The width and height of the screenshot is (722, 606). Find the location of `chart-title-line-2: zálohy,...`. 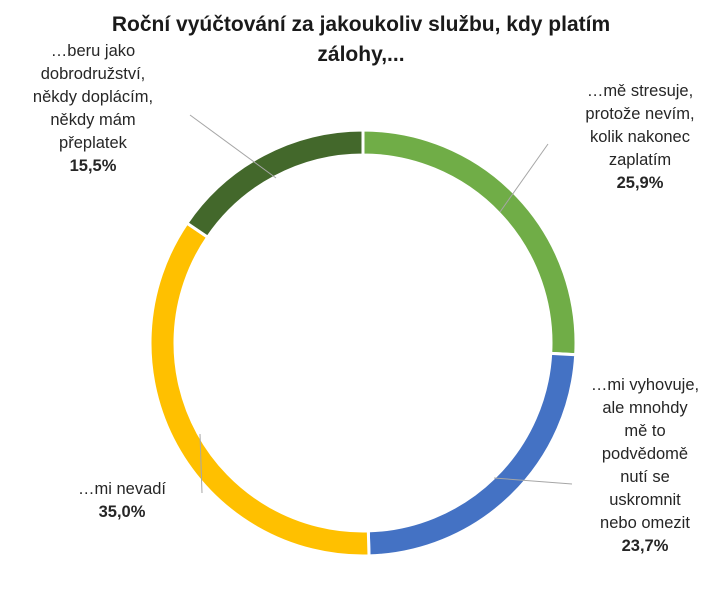

chart-title-line-2: zálohy,... is located at coordinates (361, 54).